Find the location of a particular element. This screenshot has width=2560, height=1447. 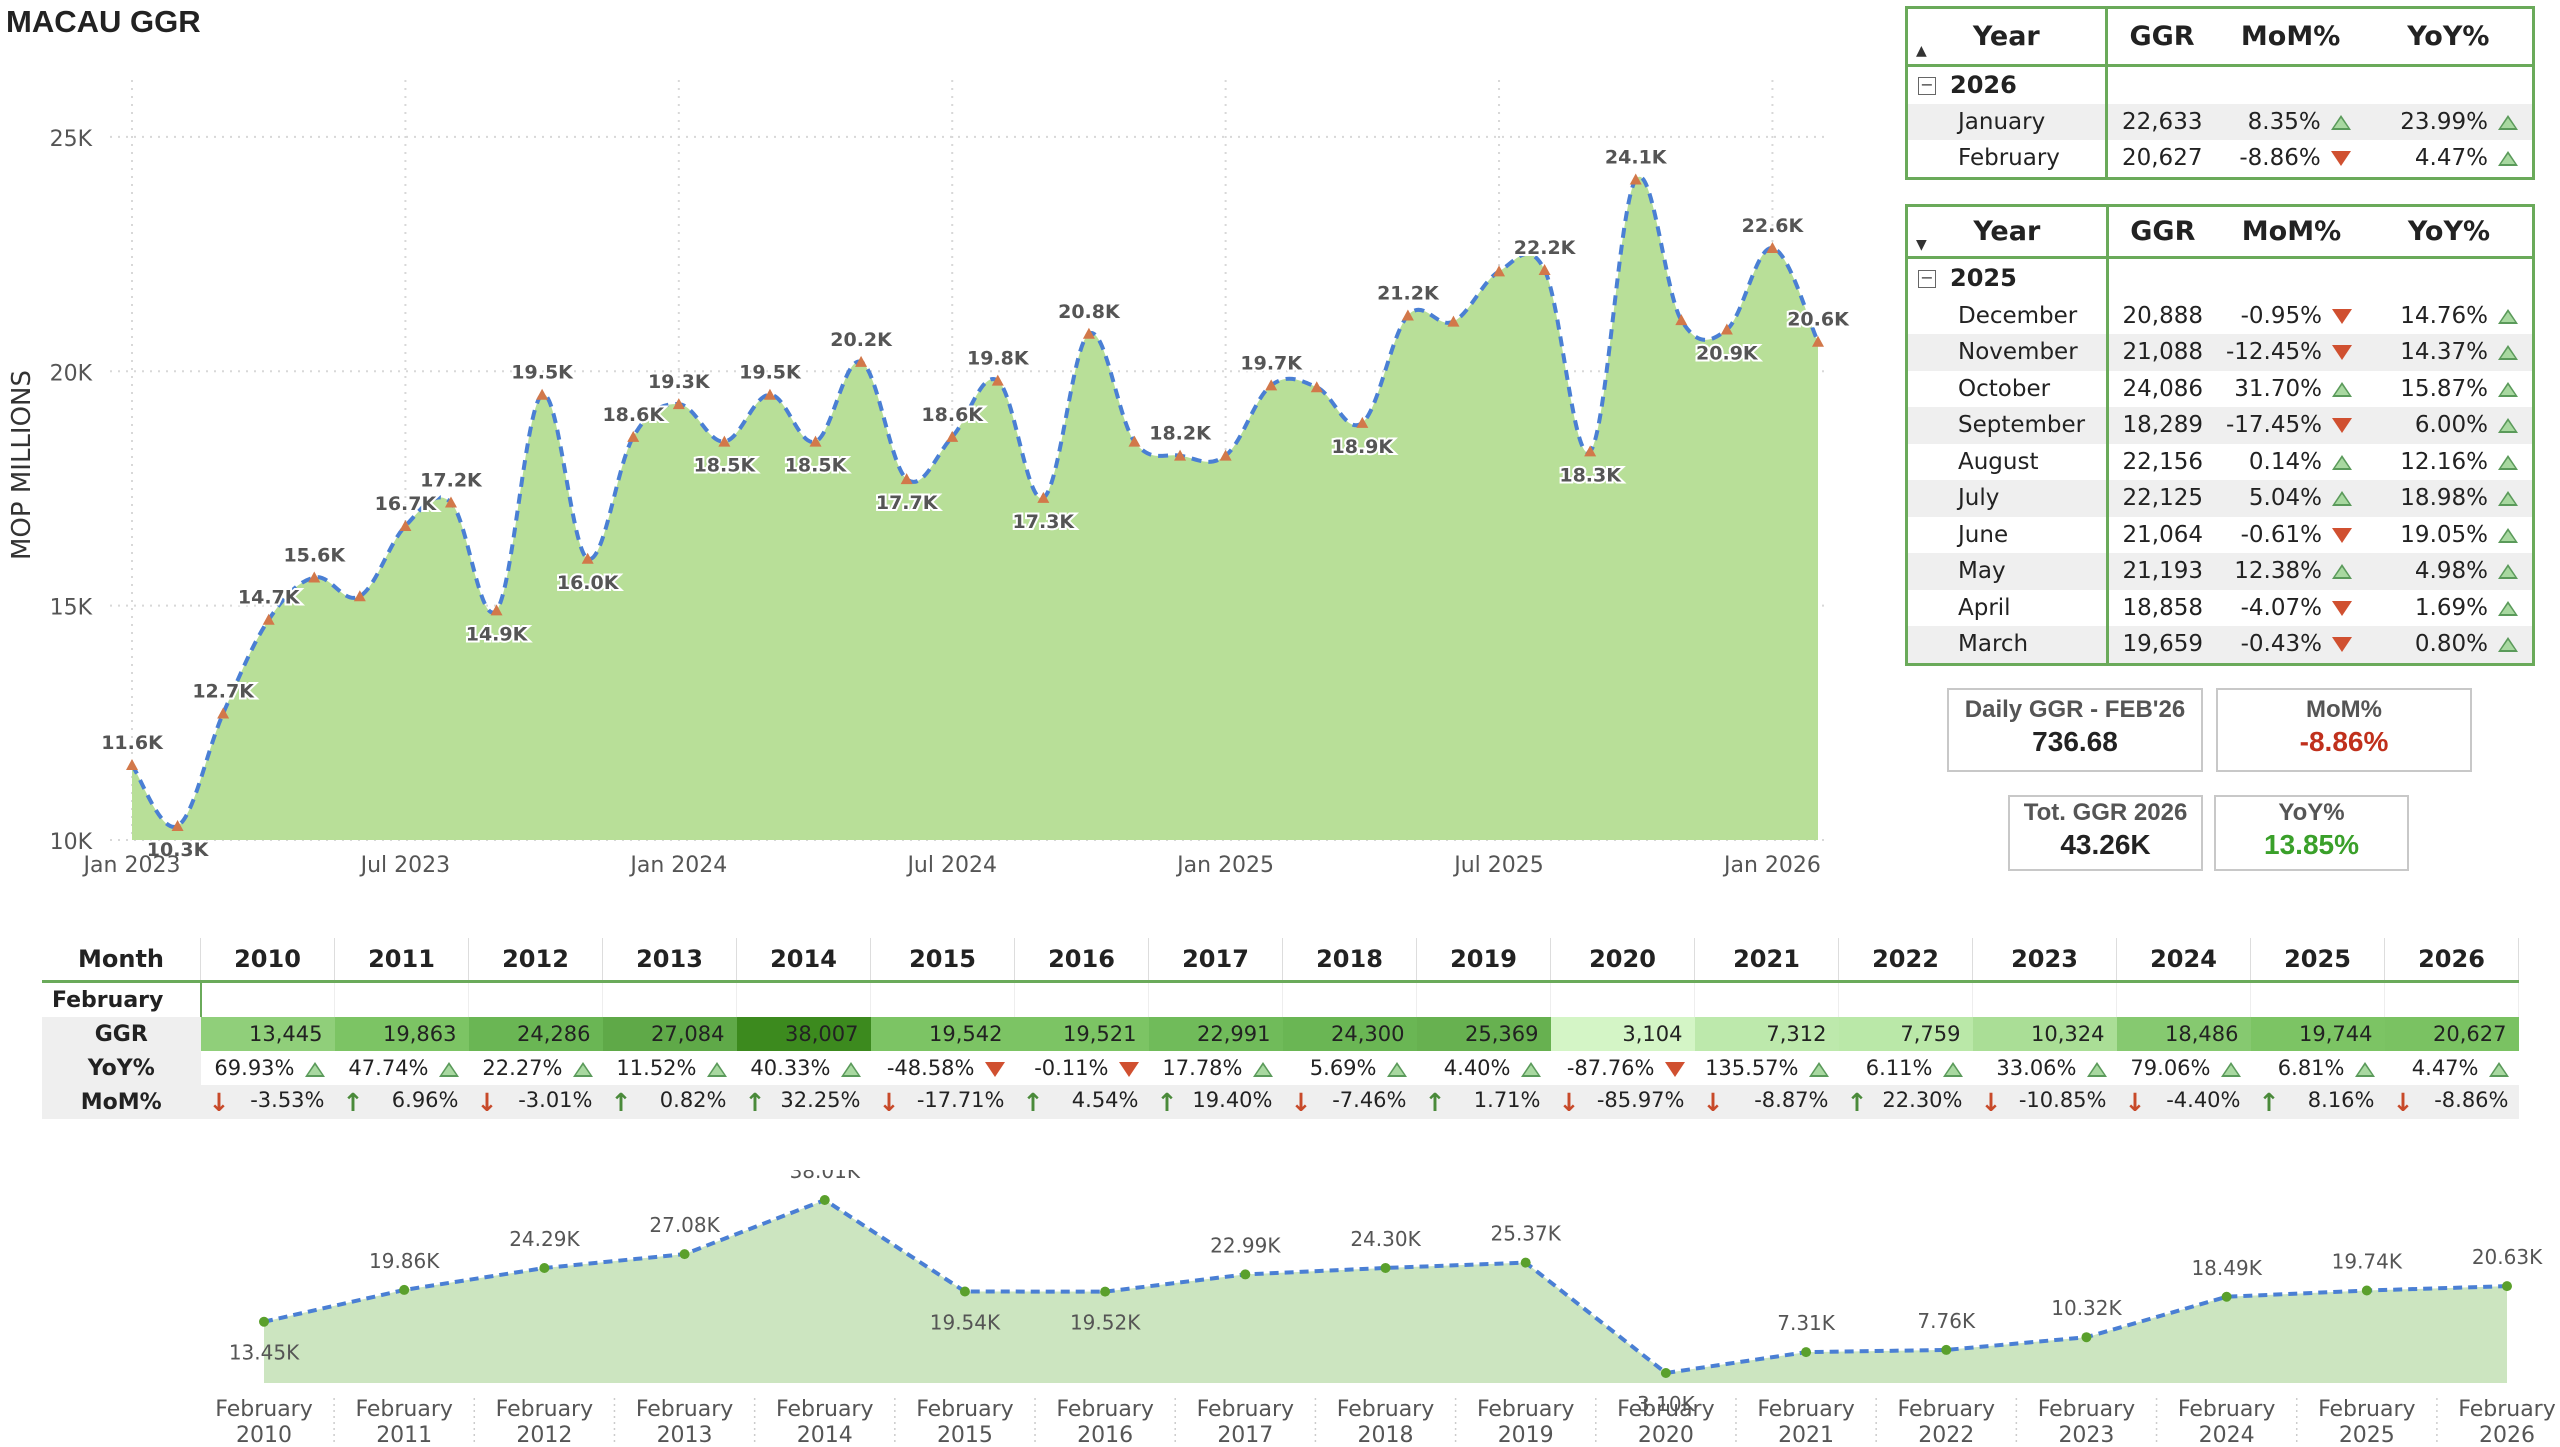

year-column-header: 2010 is located at coordinates (267, 960).